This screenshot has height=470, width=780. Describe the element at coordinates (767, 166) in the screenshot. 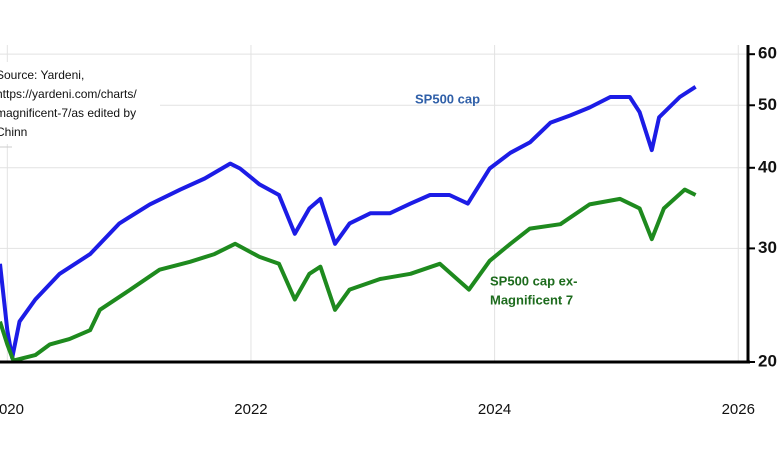

I see `y-tick-label: 40` at that location.